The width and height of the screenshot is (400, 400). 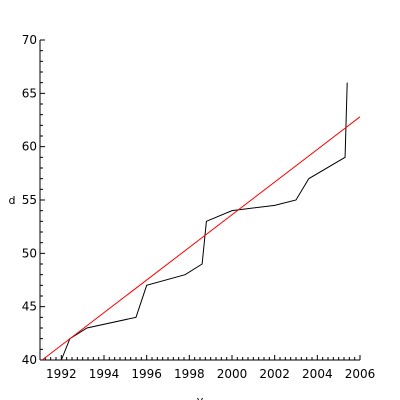 I want to click on x-tick-label: 1994, so click(x=104, y=374).